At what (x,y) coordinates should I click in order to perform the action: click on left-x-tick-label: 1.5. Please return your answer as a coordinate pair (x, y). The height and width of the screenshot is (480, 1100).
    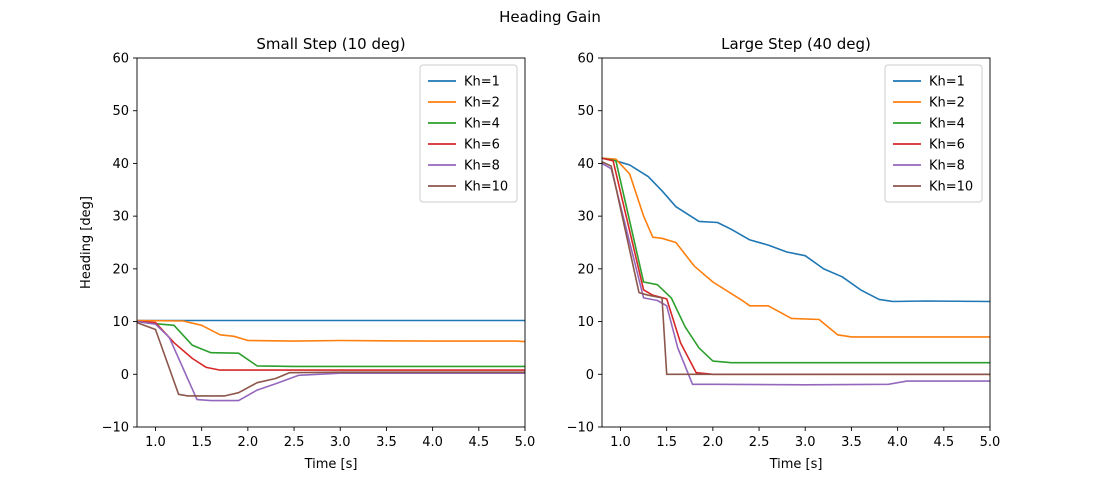
    Looking at the image, I should click on (201, 442).